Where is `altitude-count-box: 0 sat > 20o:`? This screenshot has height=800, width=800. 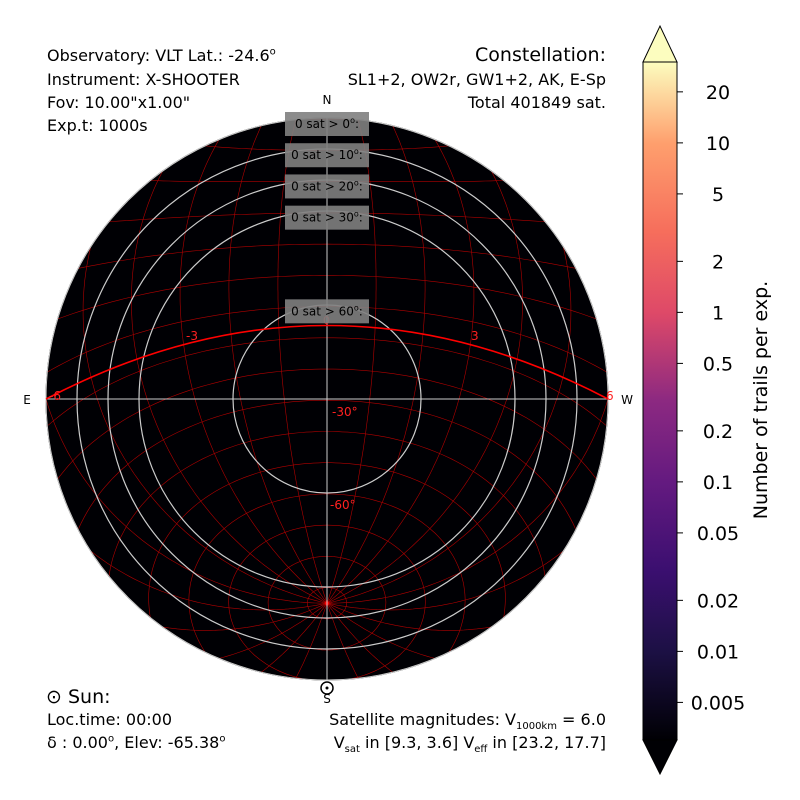
altitude-count-box: 0 sat > 20o: is located at coordinates (327, 186).